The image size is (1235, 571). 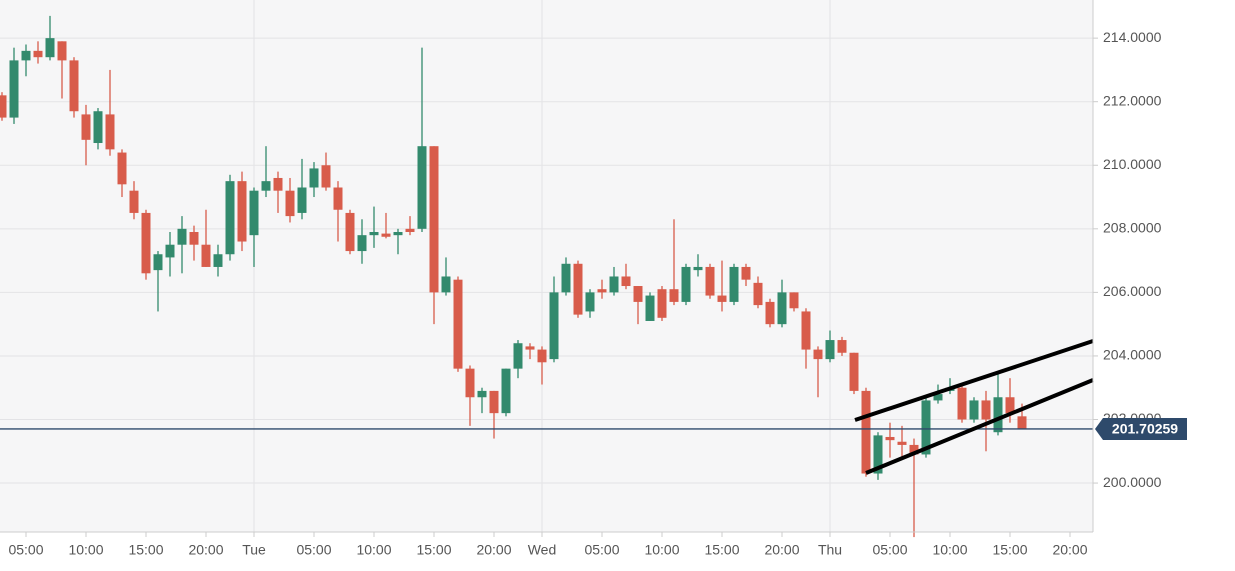 What do you see at coordinates (1132, 291) in the screenshot?
I see `y-tick-label: 206.0000` at bounding box center [1132, 291].